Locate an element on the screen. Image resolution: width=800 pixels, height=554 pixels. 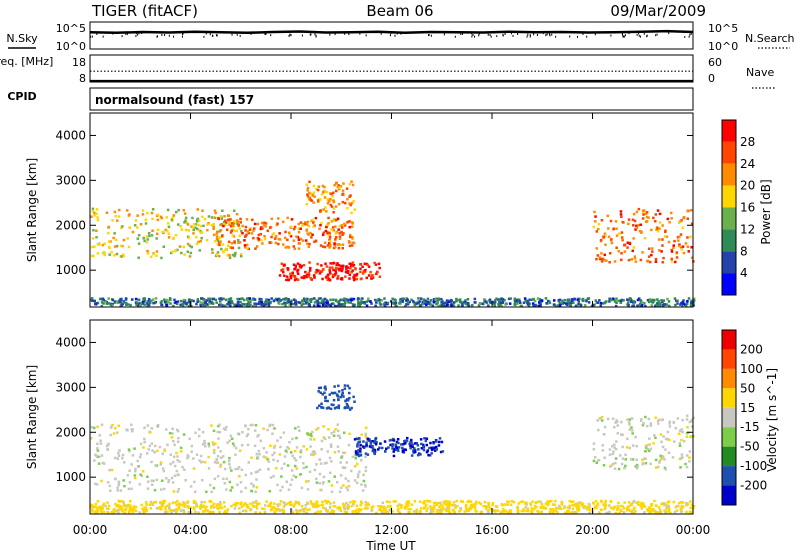
x-tick-label: 08:00 is located at coordinates (291, 530).